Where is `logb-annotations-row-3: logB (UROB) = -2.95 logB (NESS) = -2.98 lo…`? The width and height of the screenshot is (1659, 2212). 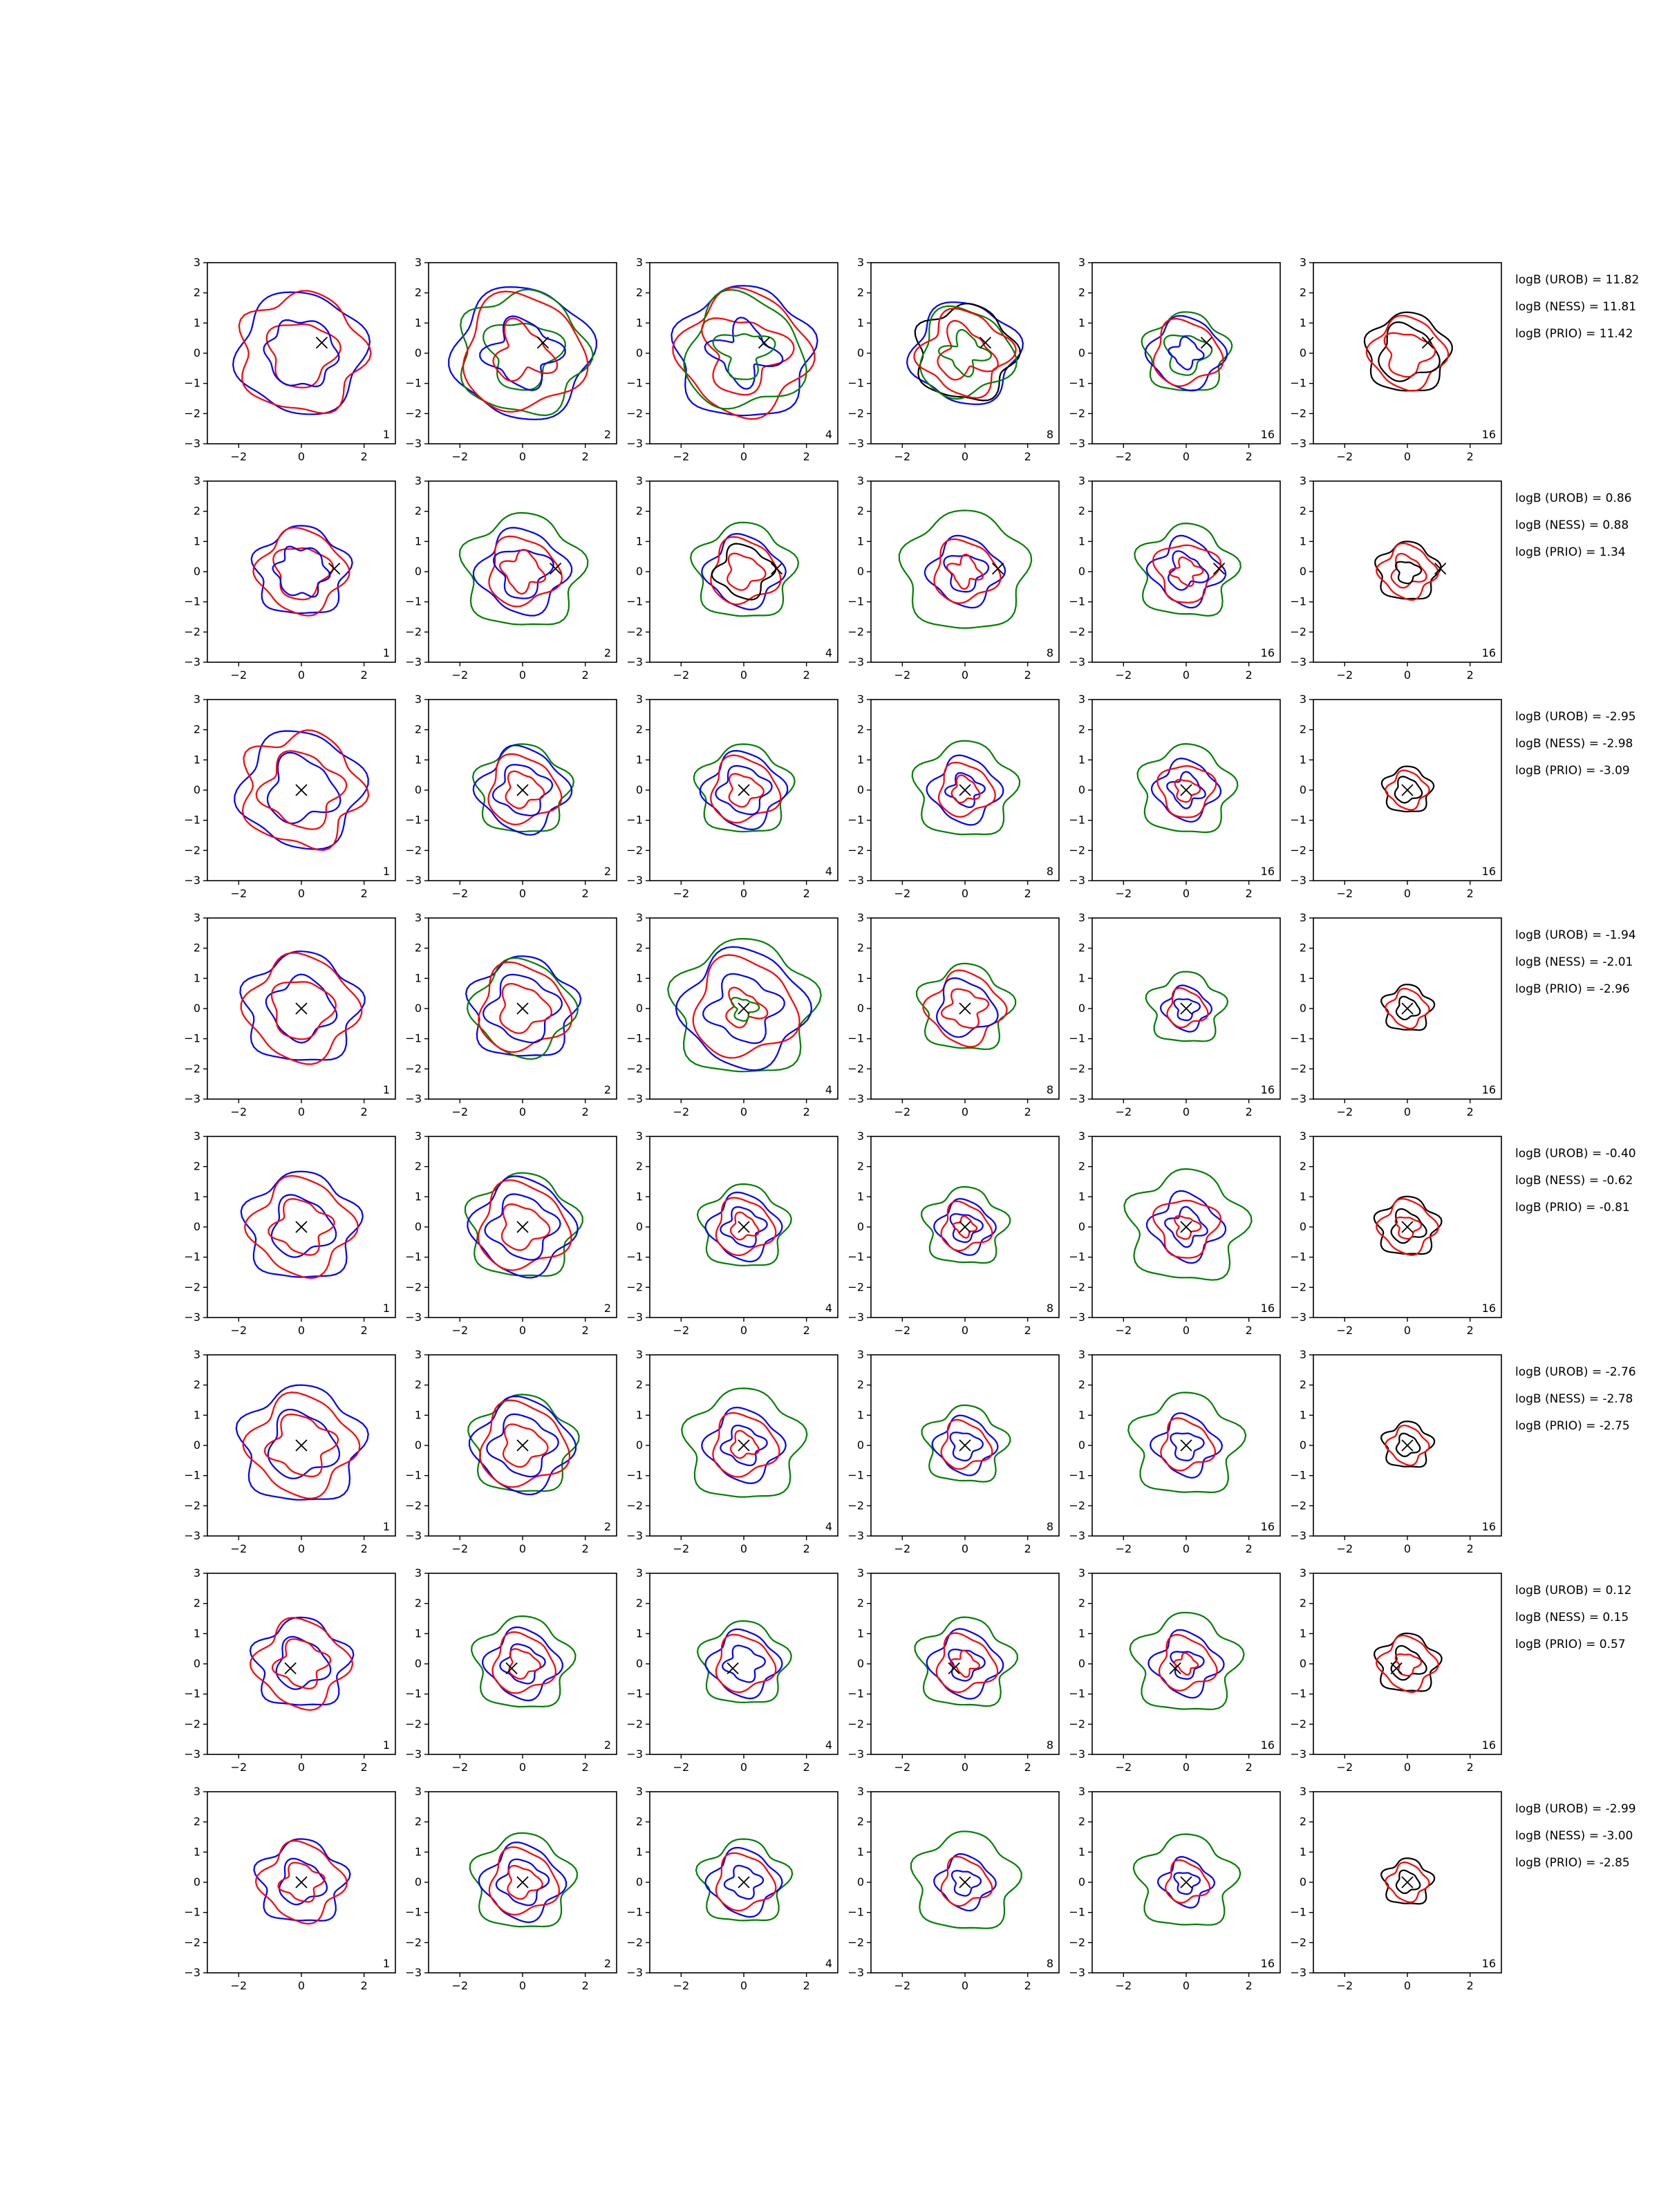
logb-annotations-row-3: logB (UROB) = -2.95 logB (NESS) = -2.98 lo… is located at coordinates (1576, 744).